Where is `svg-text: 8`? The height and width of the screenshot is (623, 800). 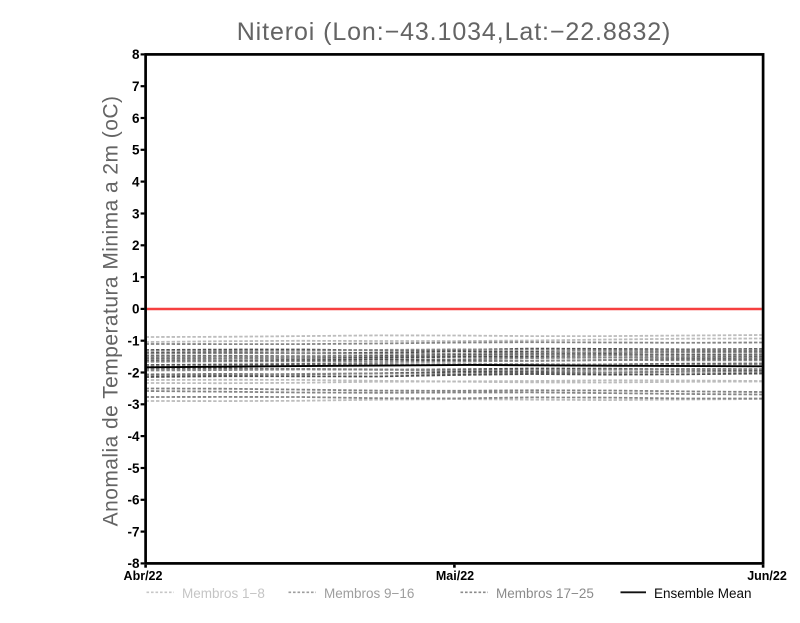
svg-text: 8 is located at coordinates (136, 54).